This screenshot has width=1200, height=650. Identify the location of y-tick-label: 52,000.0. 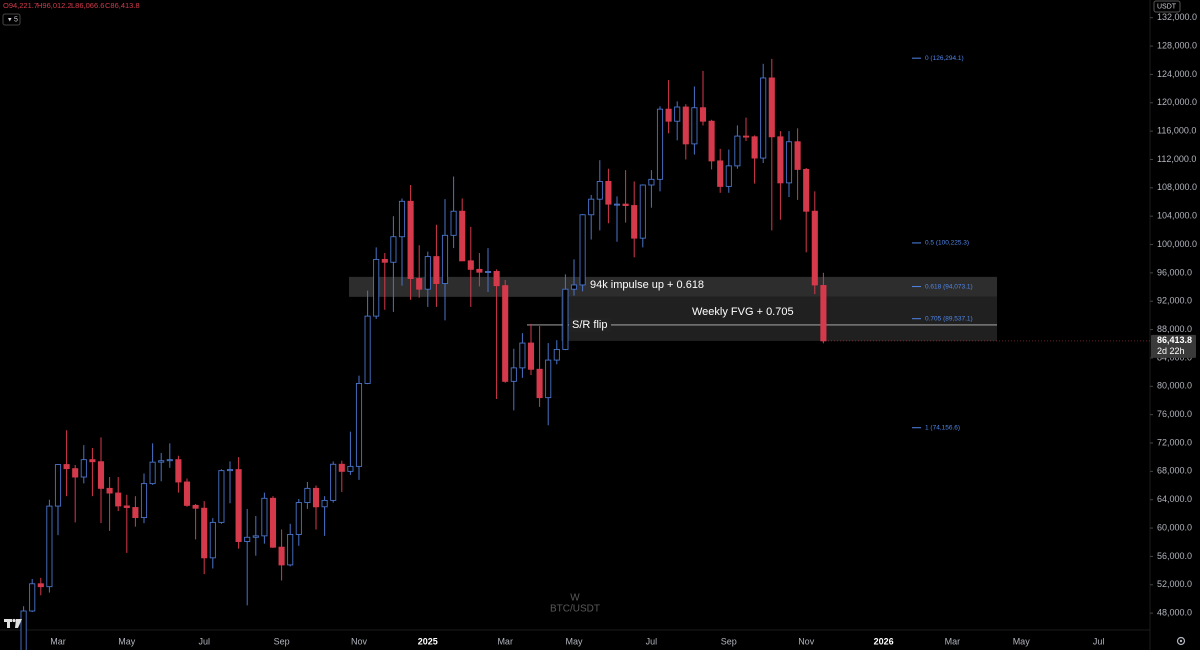
(1174, 584).